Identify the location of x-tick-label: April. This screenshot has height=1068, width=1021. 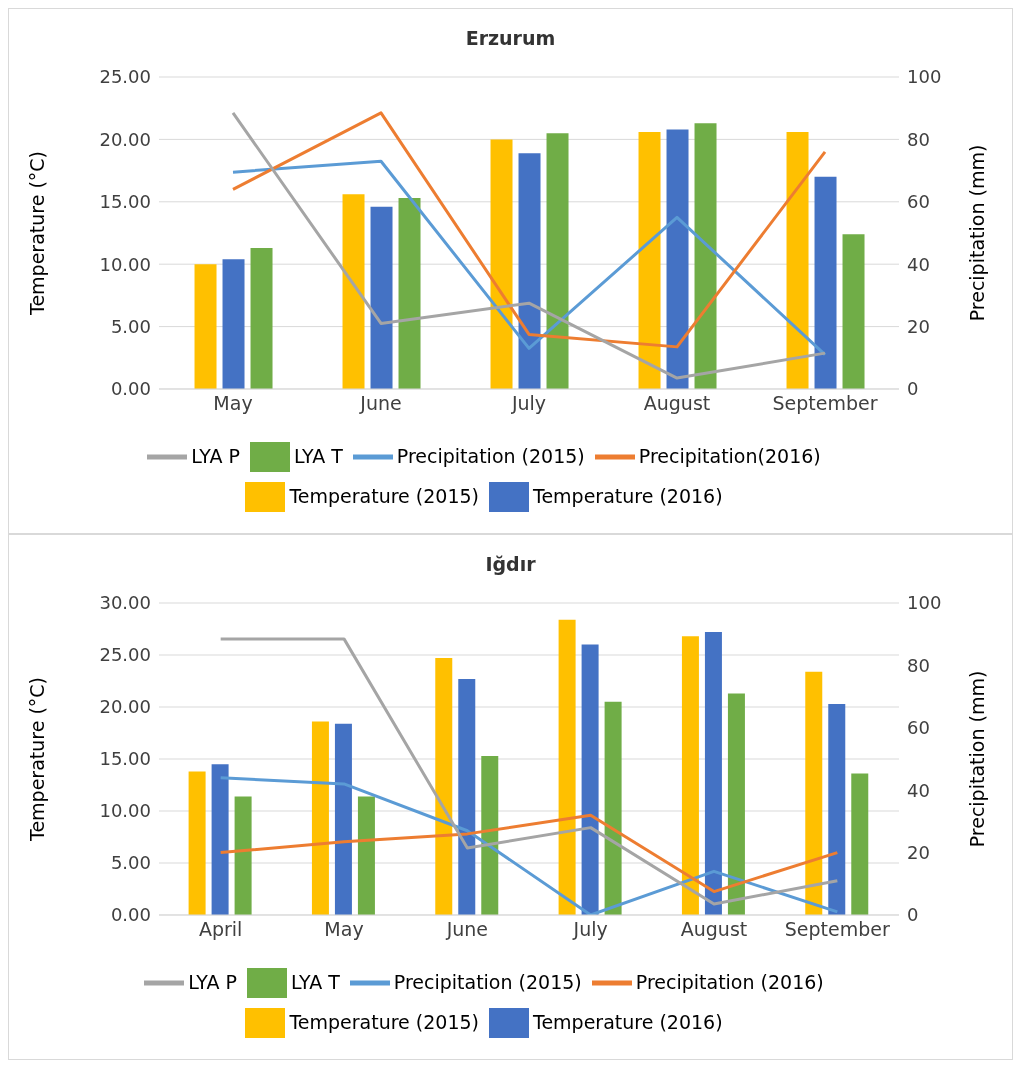
(220, 929).